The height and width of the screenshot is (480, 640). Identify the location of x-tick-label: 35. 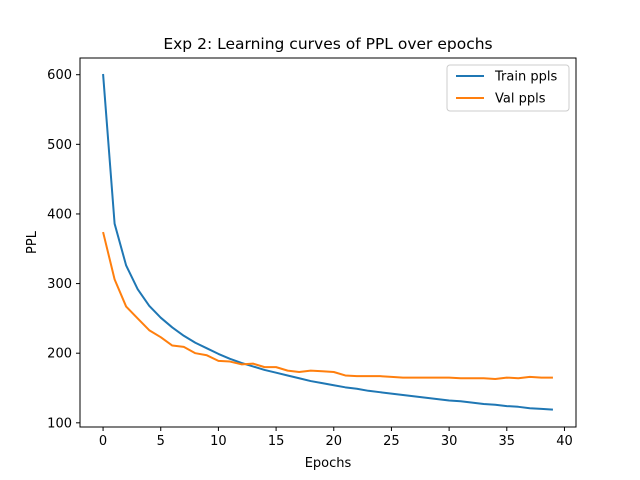
(507, 441).